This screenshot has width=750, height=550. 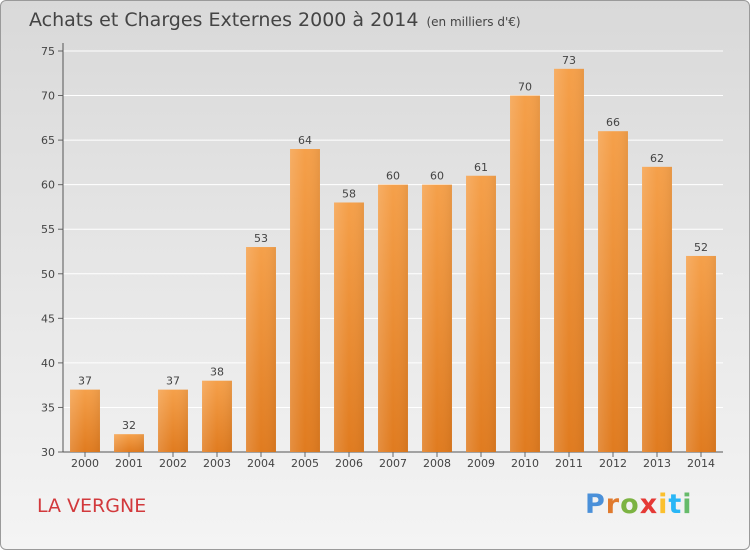 I want to click on bar-value-label: 61, so click(x=481, y=167).